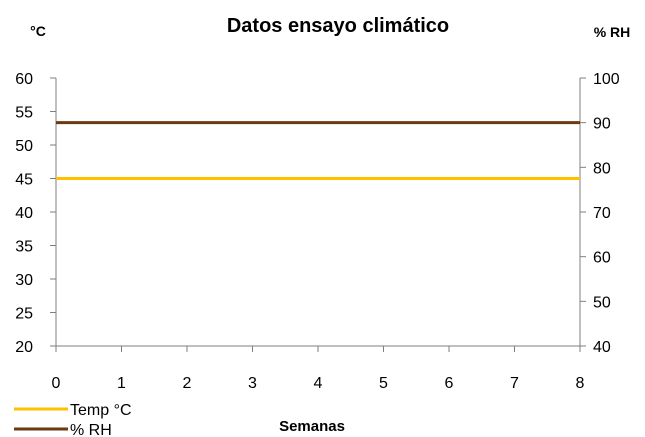 The height and width of the screenshot is (437, 645). Describe the element at coordinates (24, 180) in the screenshot. I see `left-y-tick-label: 45` at that location.